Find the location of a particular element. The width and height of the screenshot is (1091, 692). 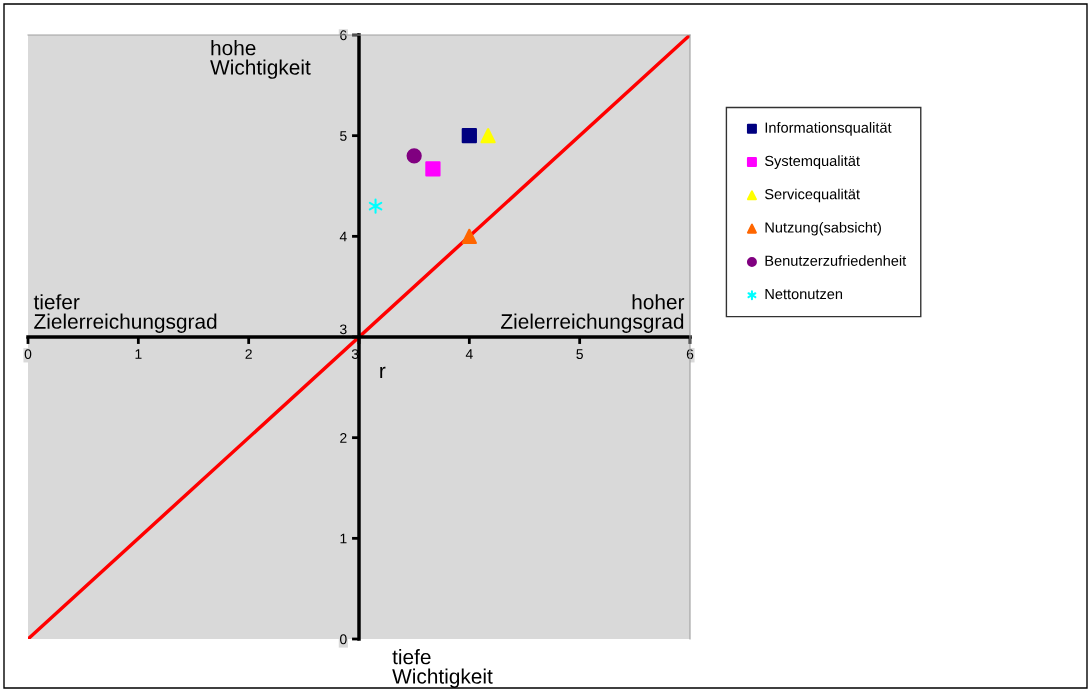

legend-label: Servicequalität is located at coordinates (812, 195).